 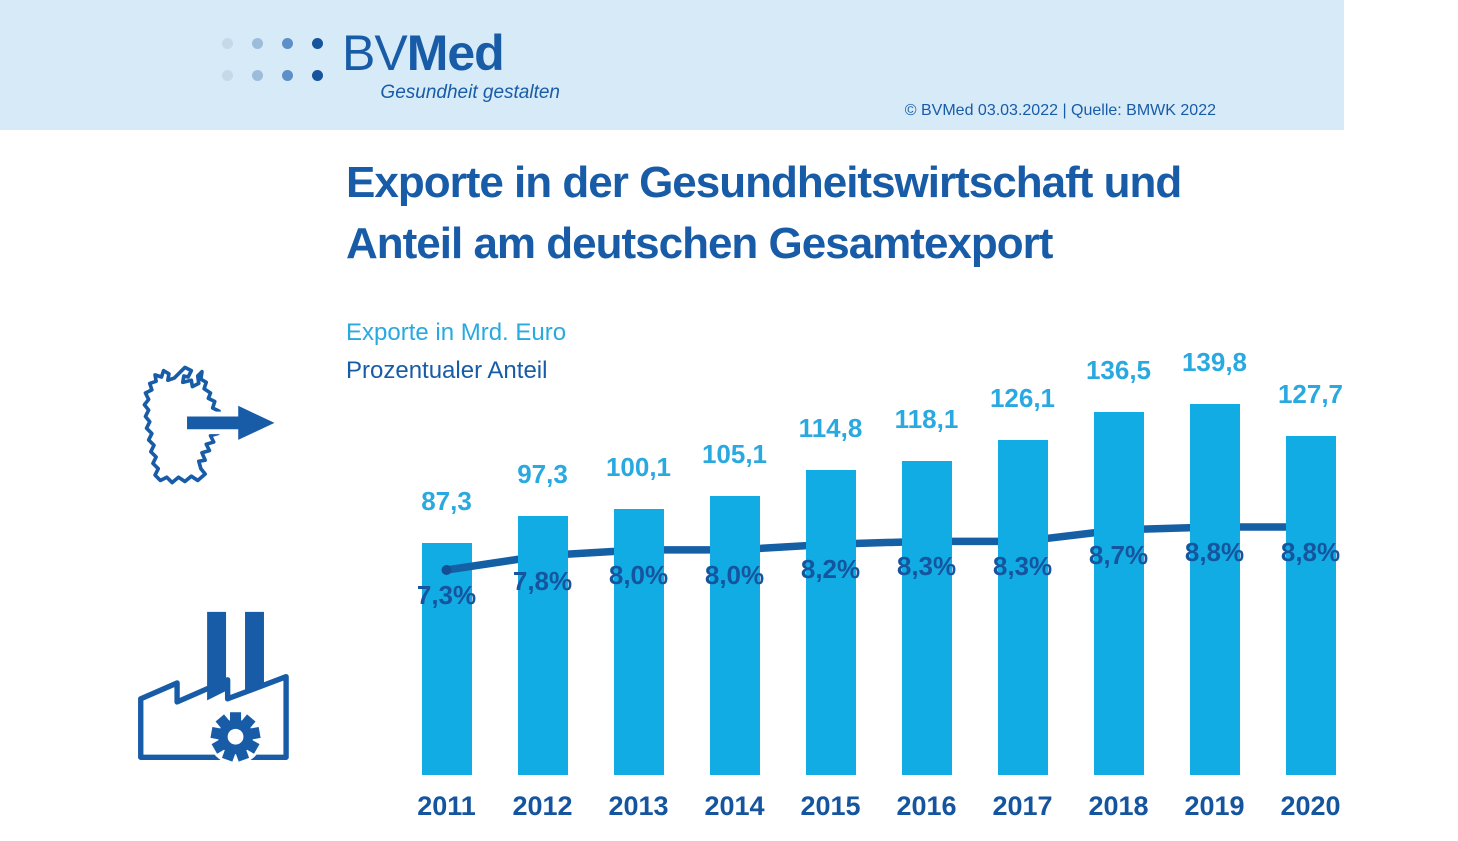 I want to click on germany-export-icon, so click(x=210, y=433).